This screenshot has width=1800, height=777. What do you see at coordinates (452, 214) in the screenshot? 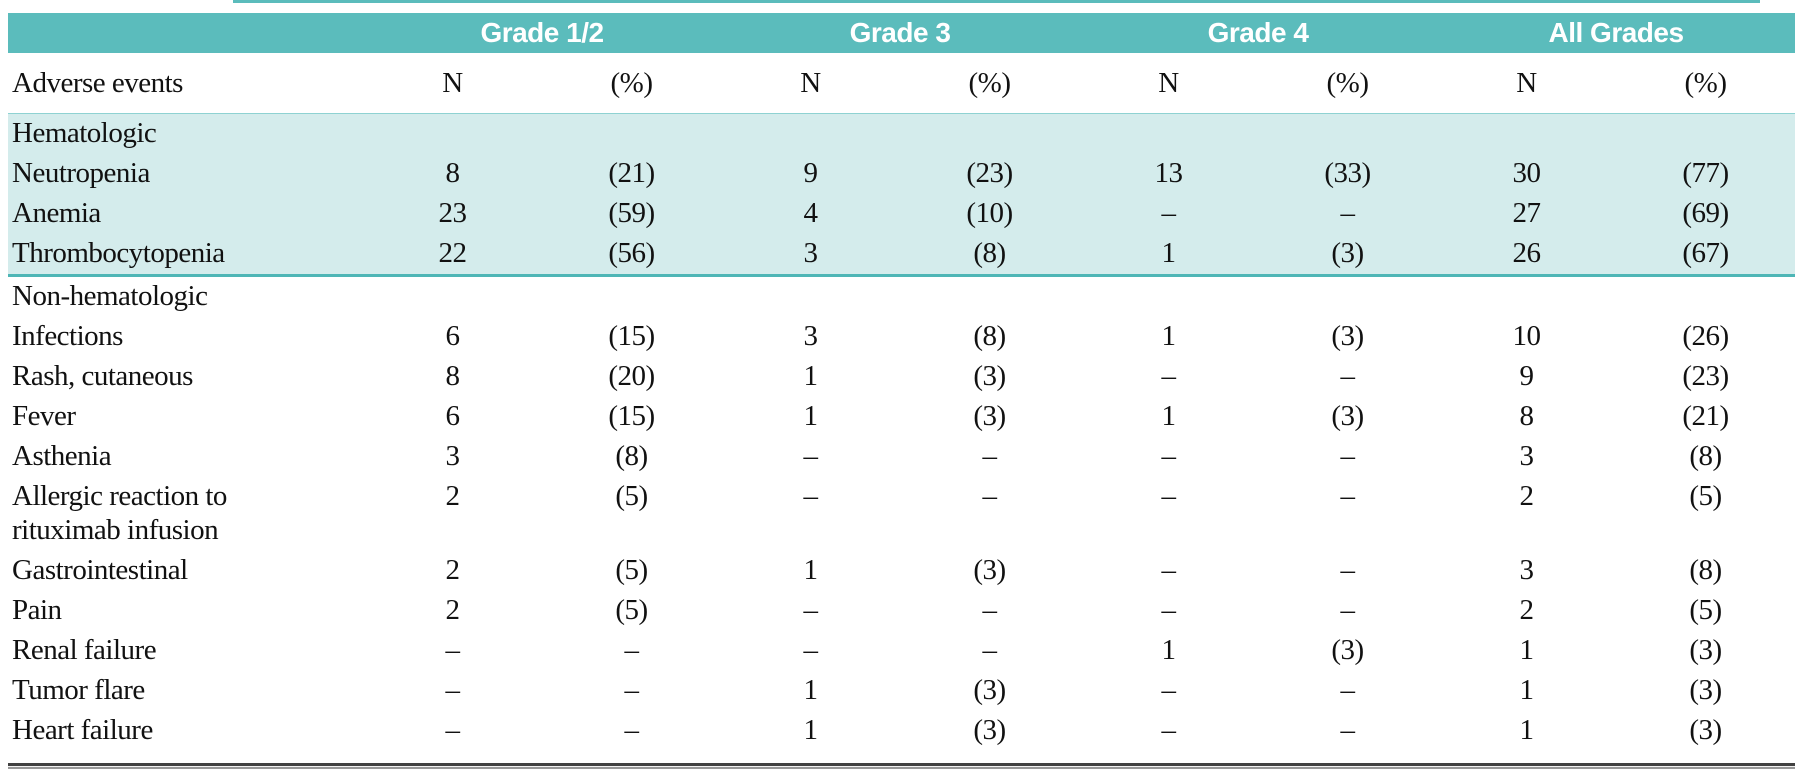
I see `cell-value: 23` at bounding box center [452, 214].